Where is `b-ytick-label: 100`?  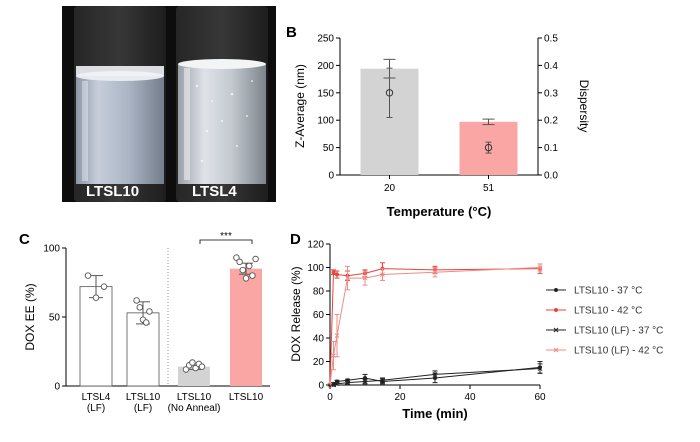 b-ytick-label: 100 is located at coordinates (325, 121).